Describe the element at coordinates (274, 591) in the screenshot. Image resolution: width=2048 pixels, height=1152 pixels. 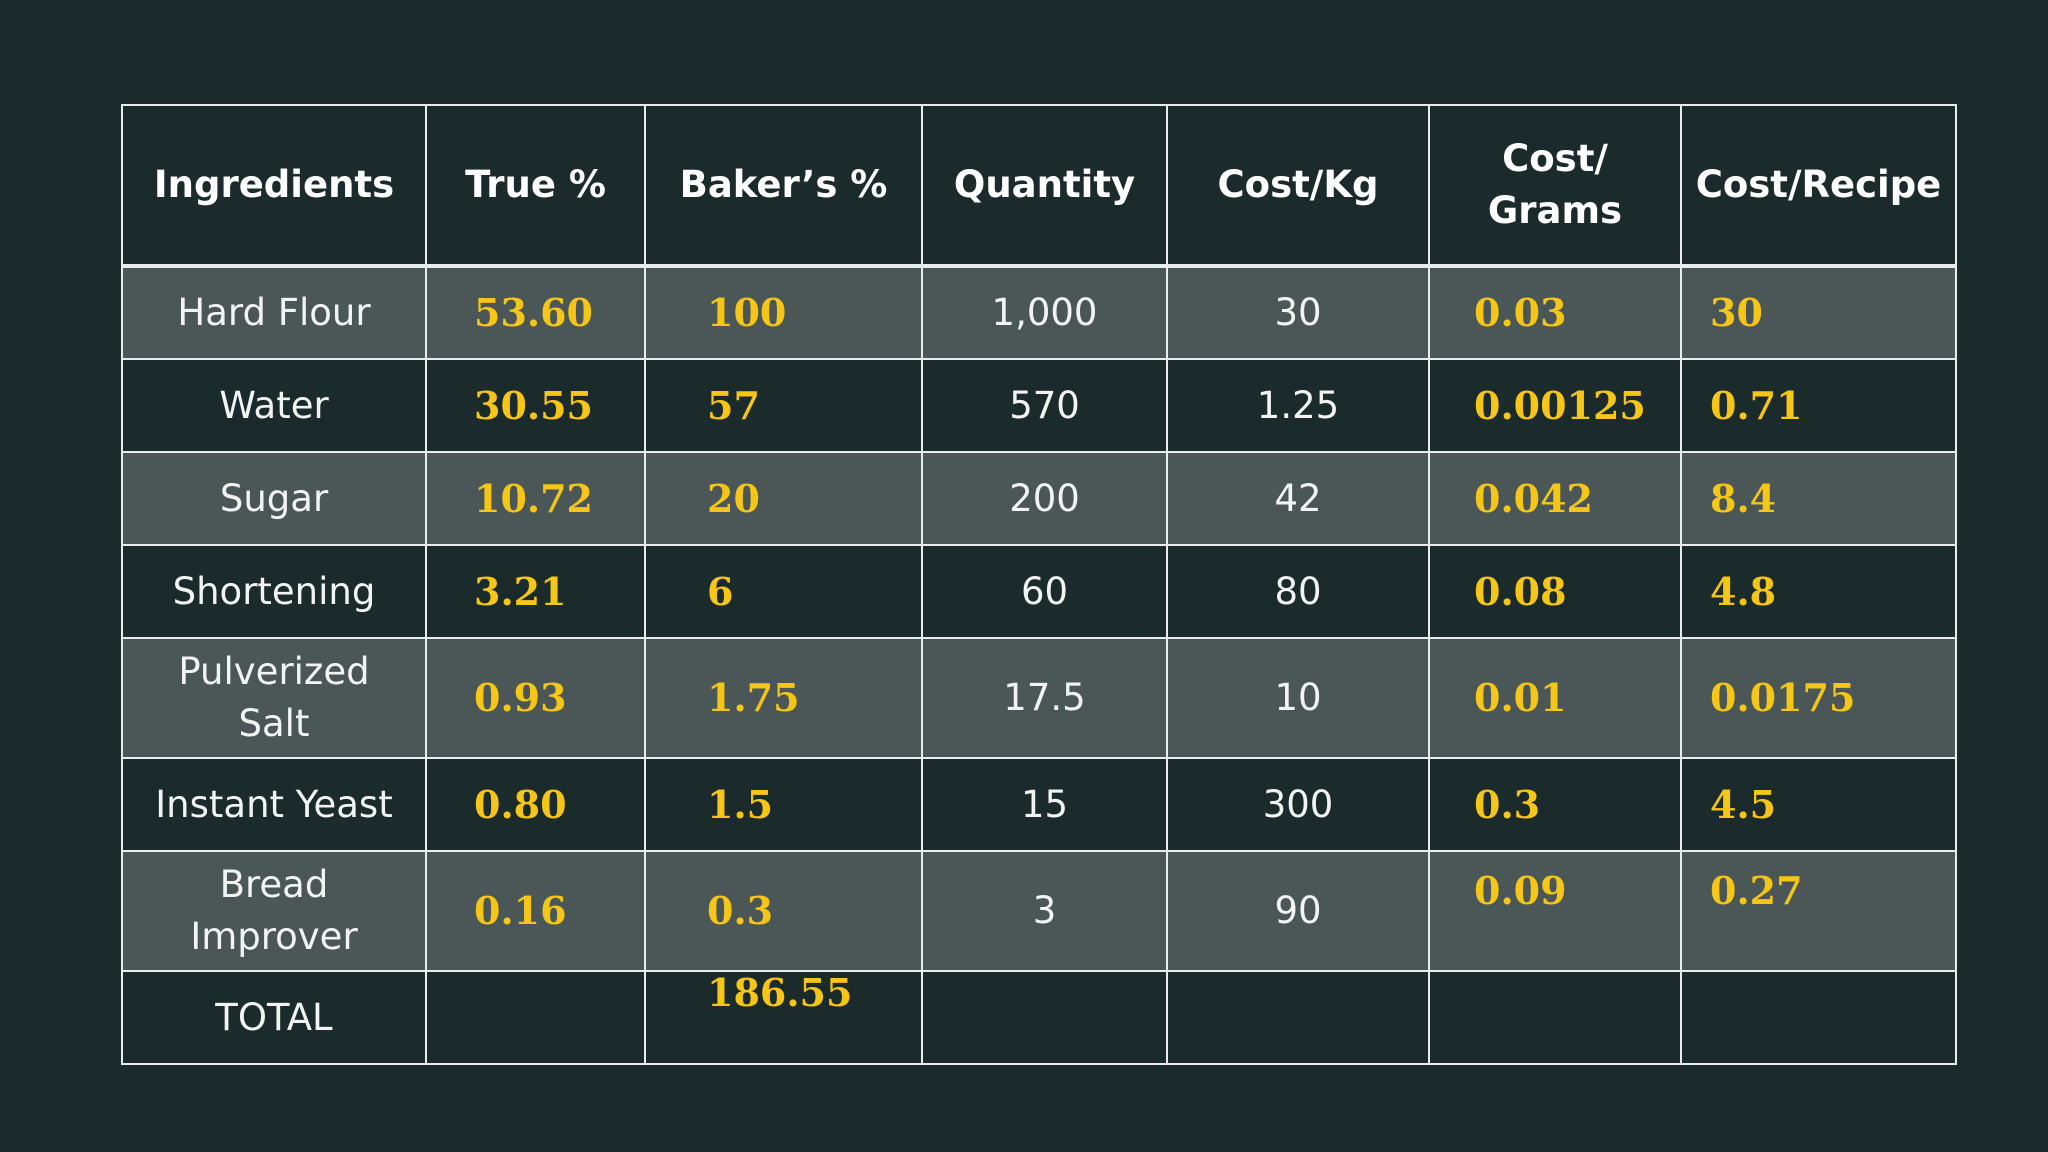
I see `ingredient-name: Shortening` at that location.